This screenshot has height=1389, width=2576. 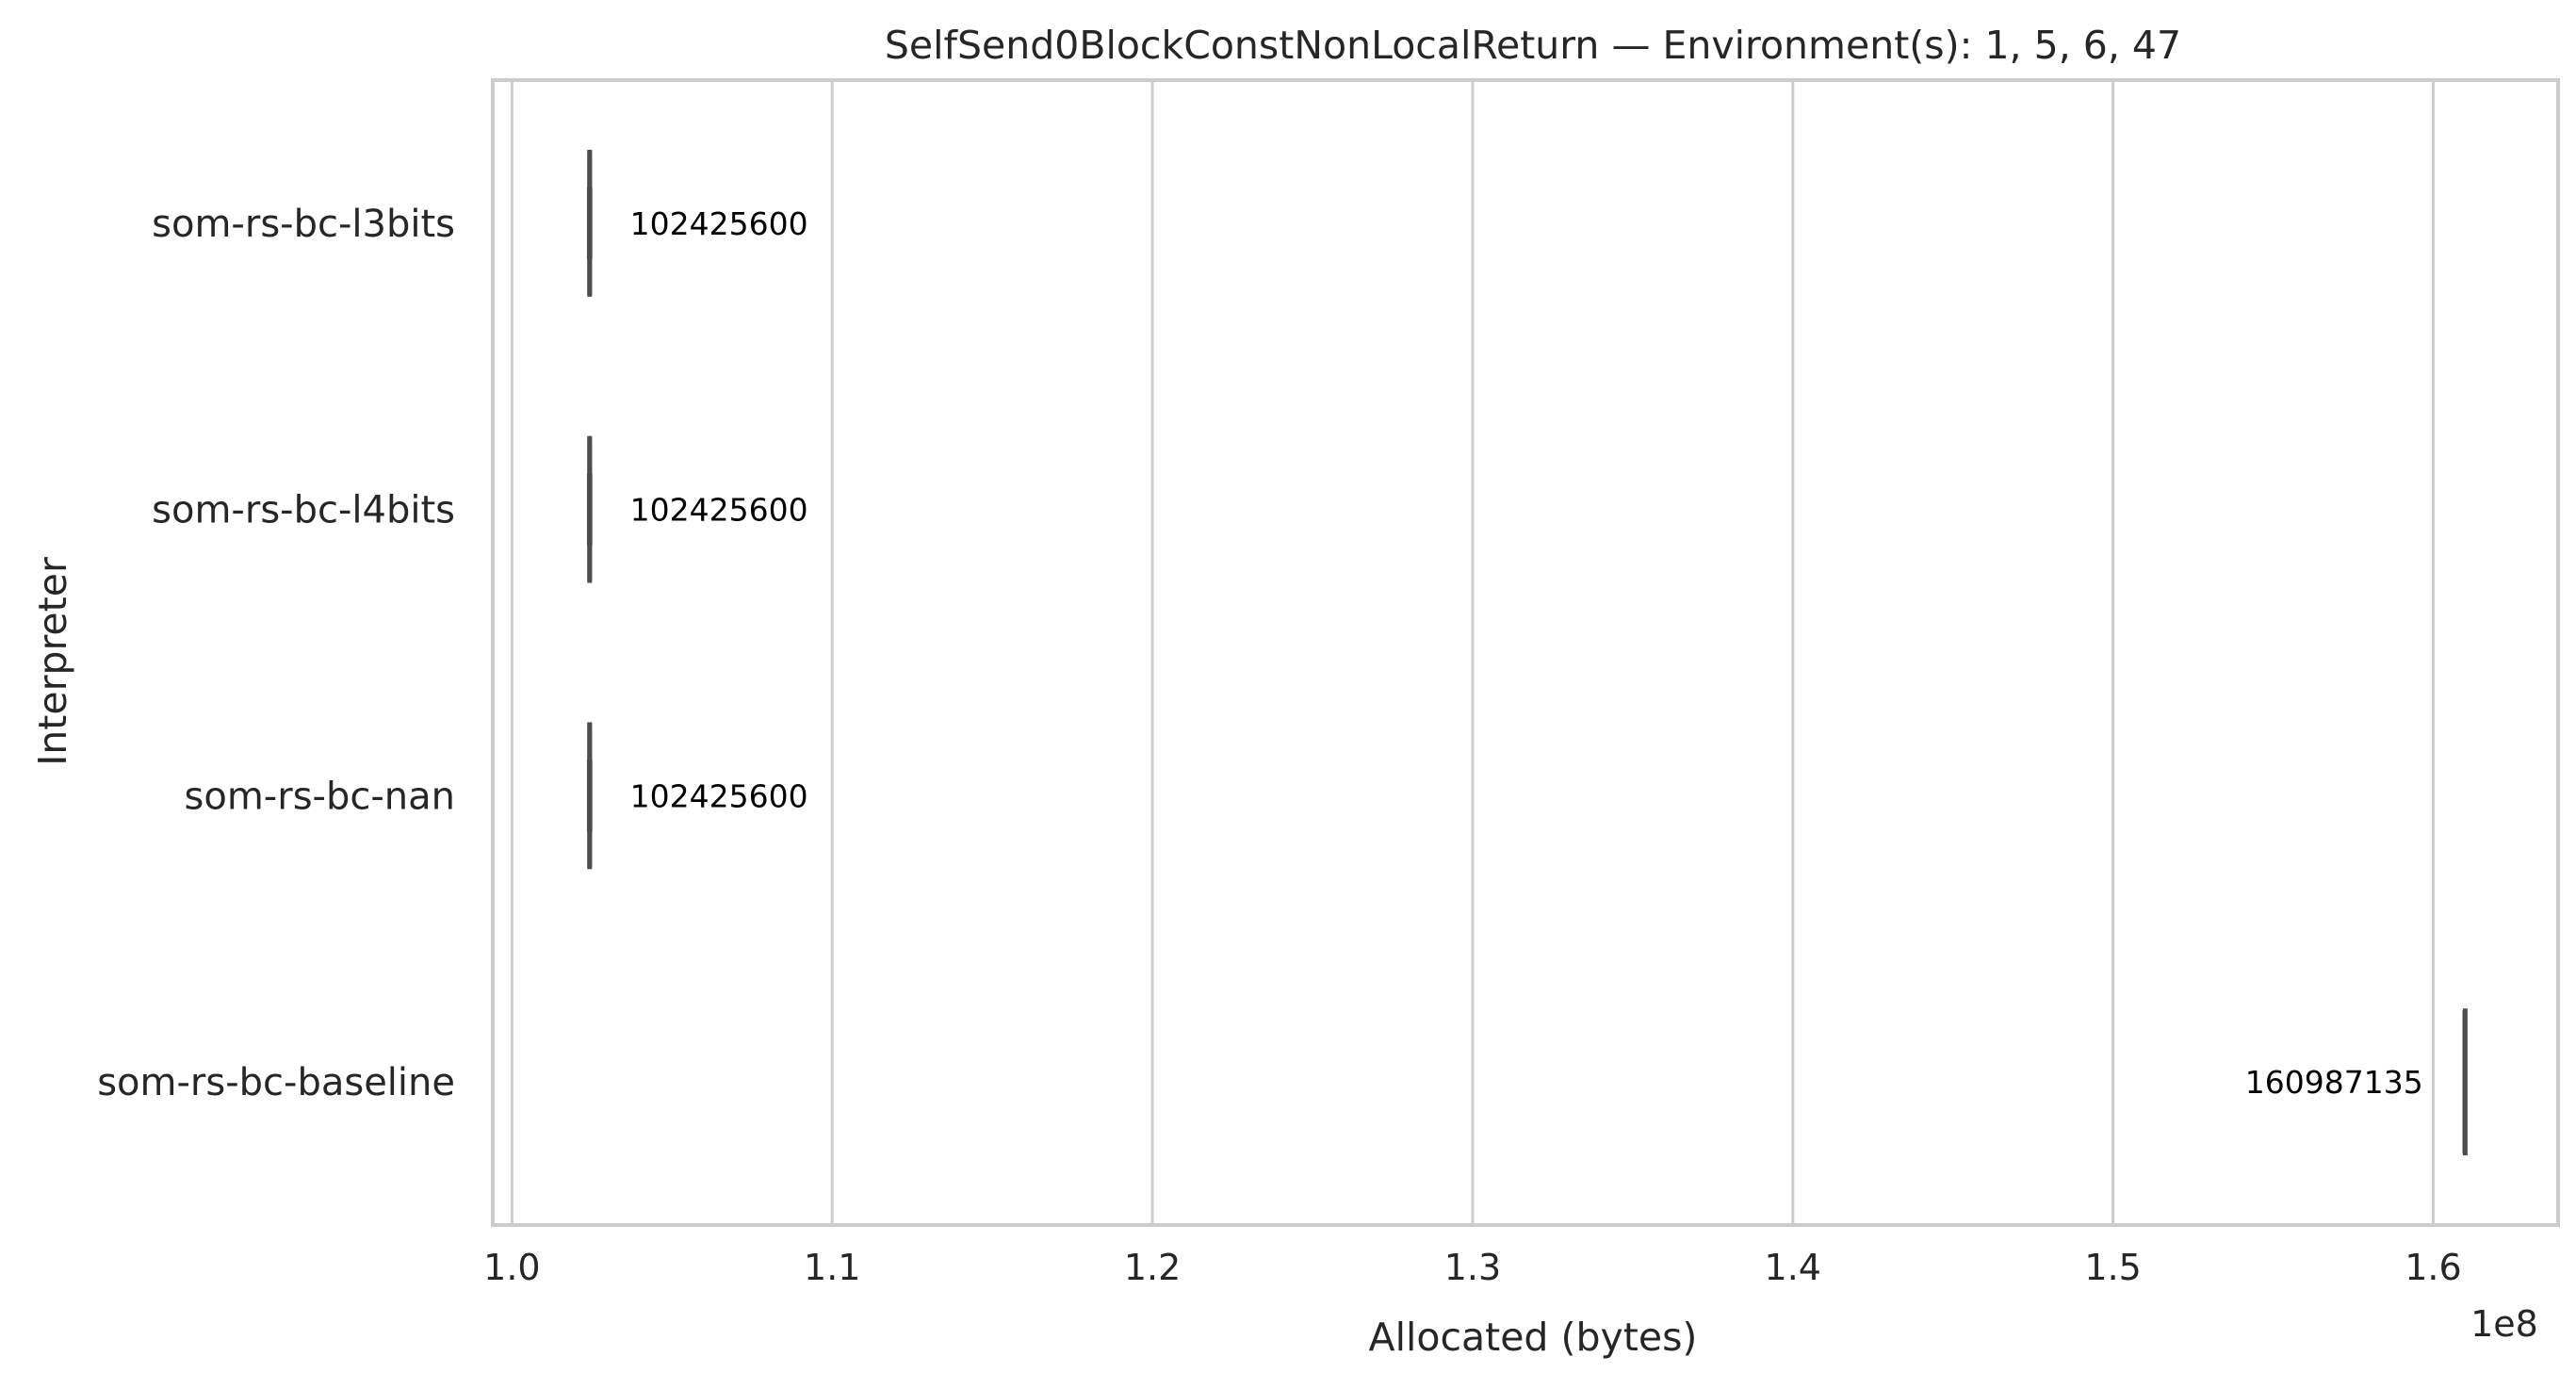 What do you see at coordinates (2433, 1268) in the screenshot?
I see `x-tick-label: 1.6` at bounding box center [2433, 1268].